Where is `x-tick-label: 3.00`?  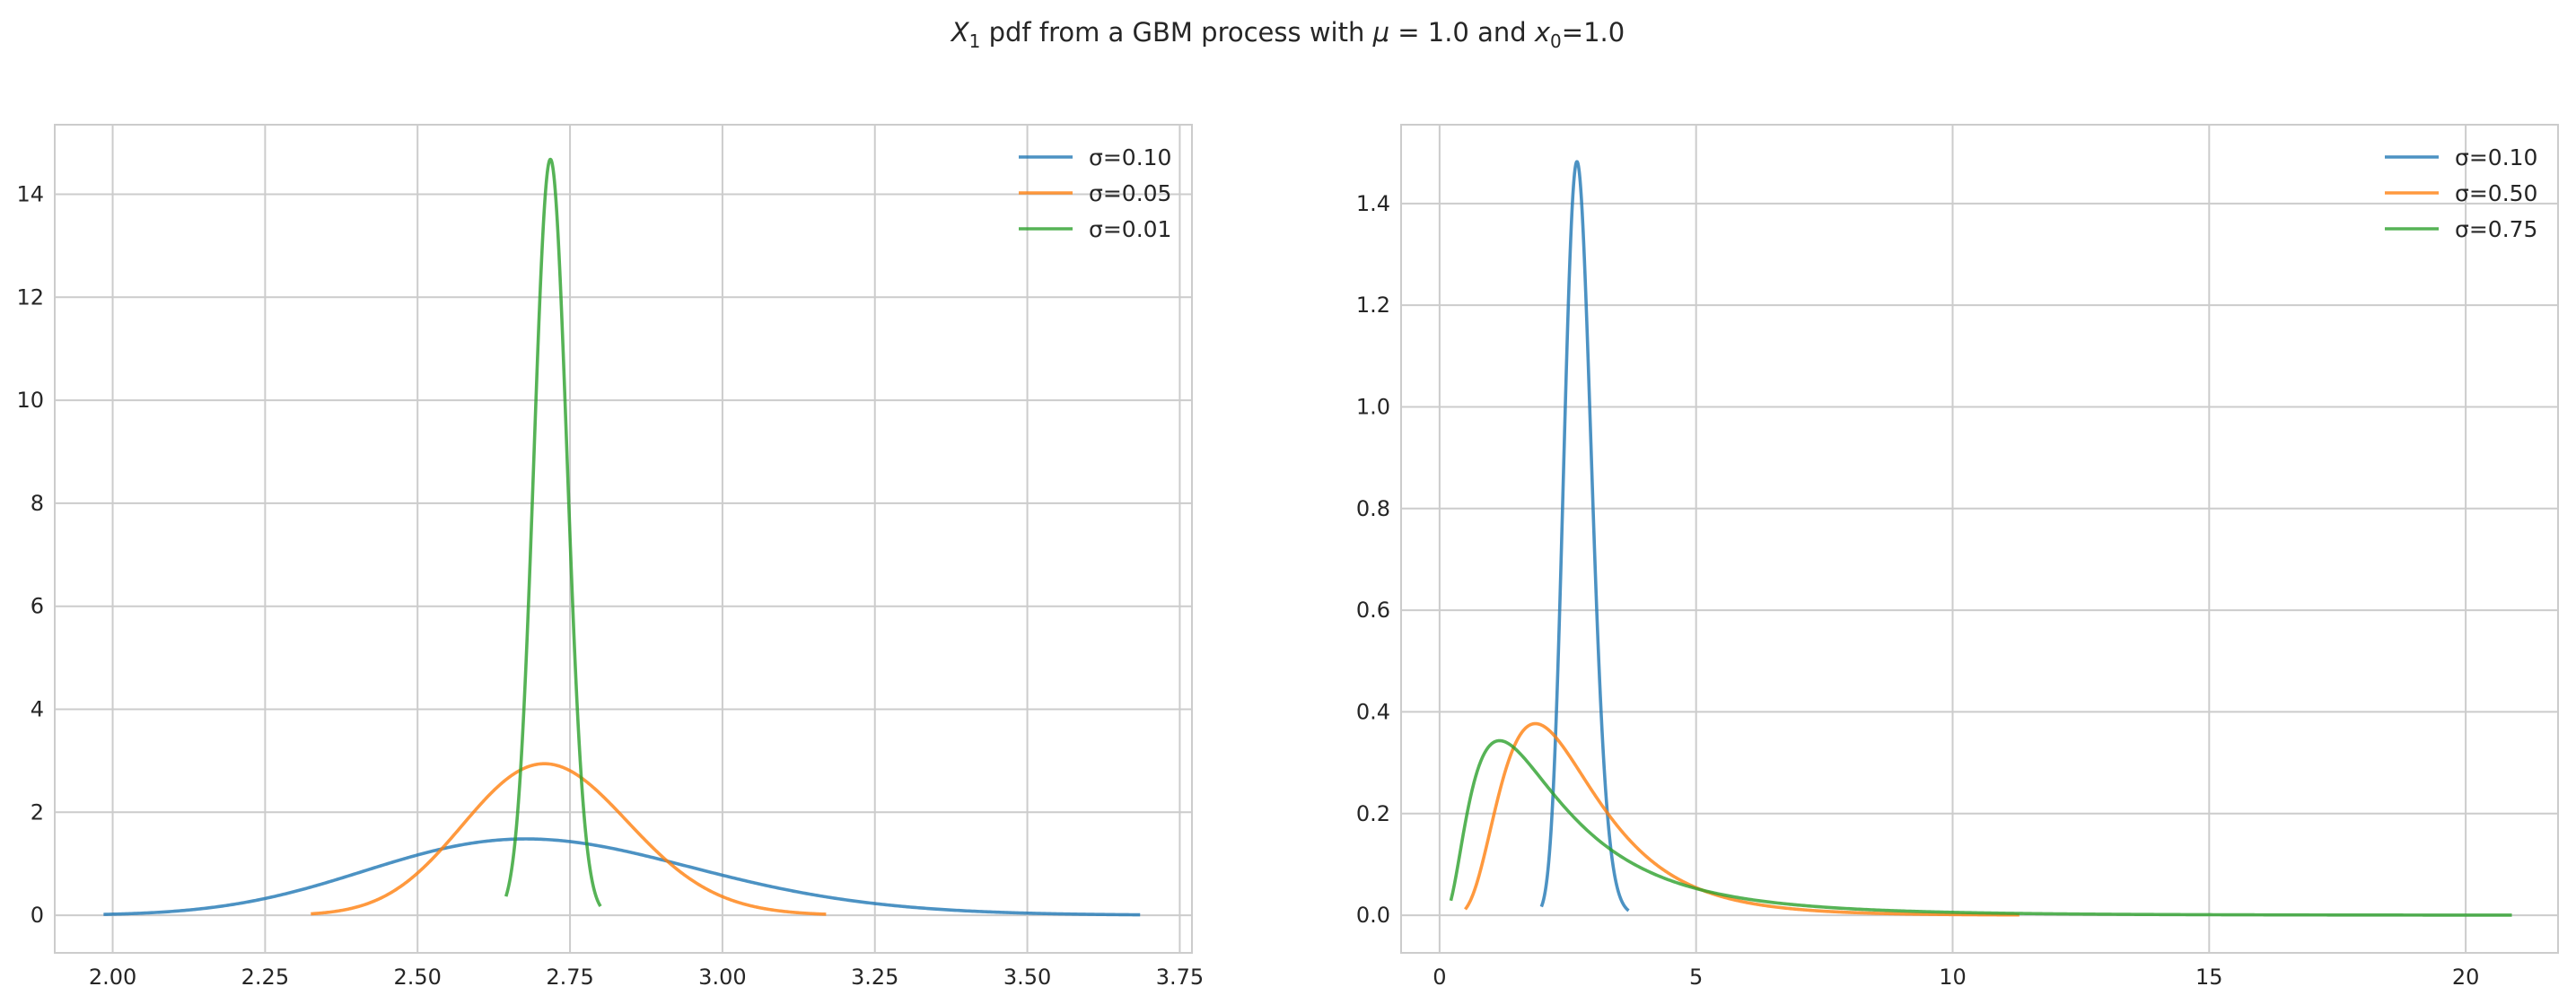
x-tick-label: 3.00 is located at coordinates (722, 977).